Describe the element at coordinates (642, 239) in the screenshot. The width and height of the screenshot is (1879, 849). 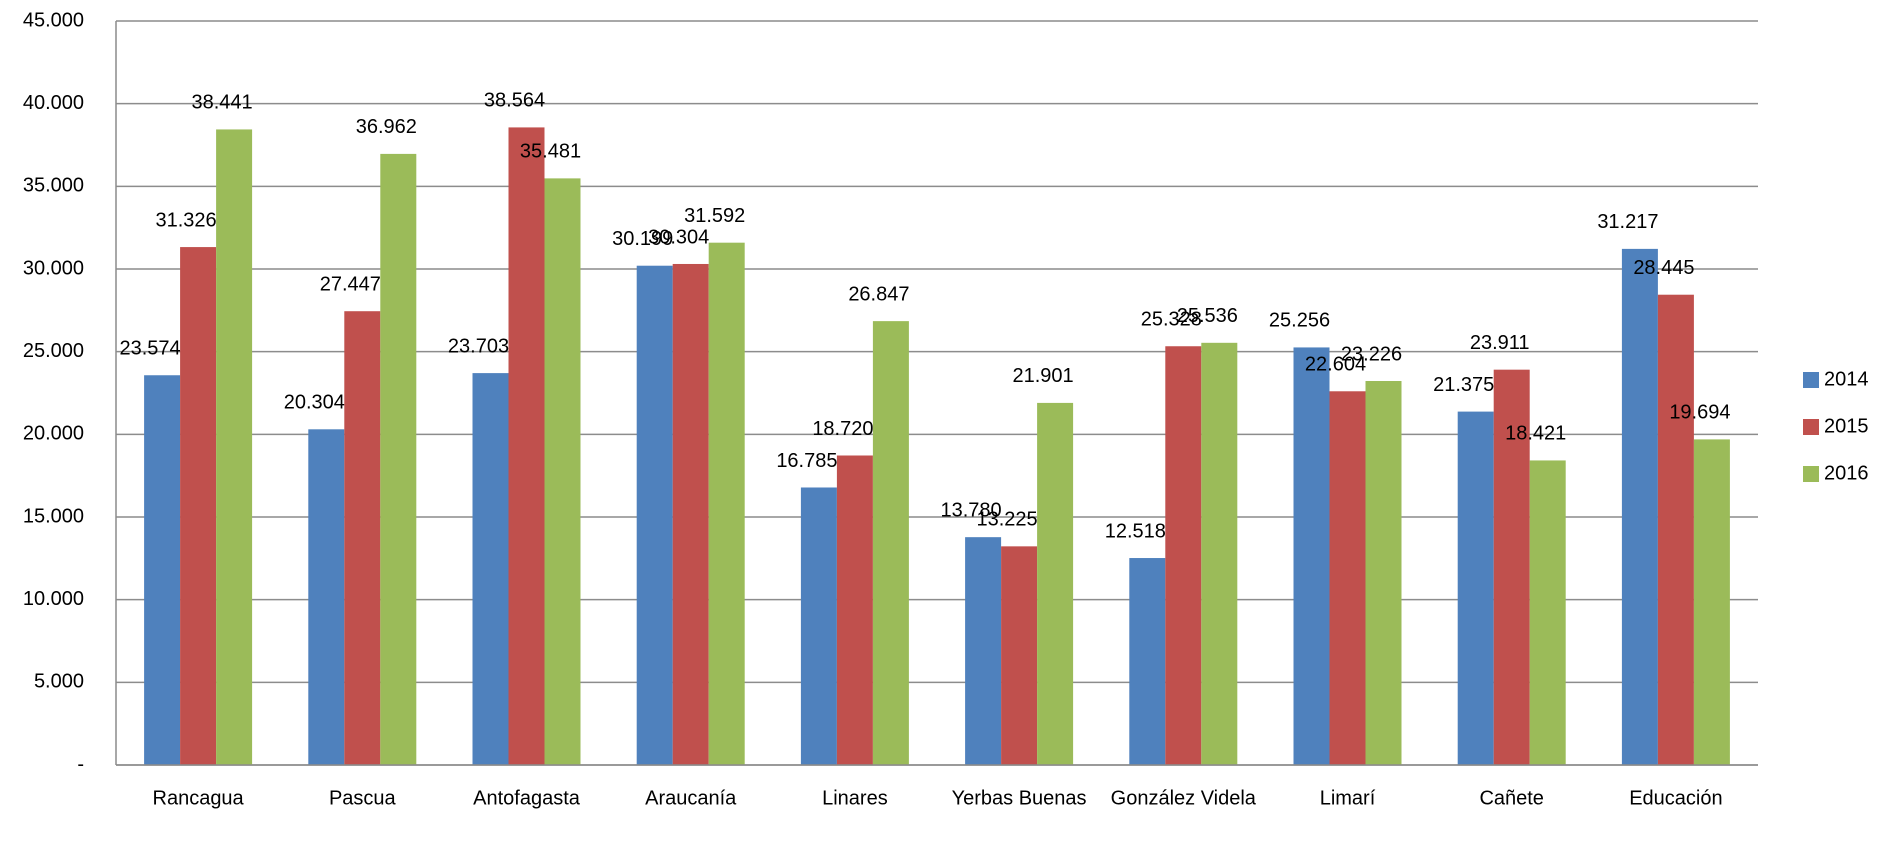
I see `value-label: 30.199` at that location.